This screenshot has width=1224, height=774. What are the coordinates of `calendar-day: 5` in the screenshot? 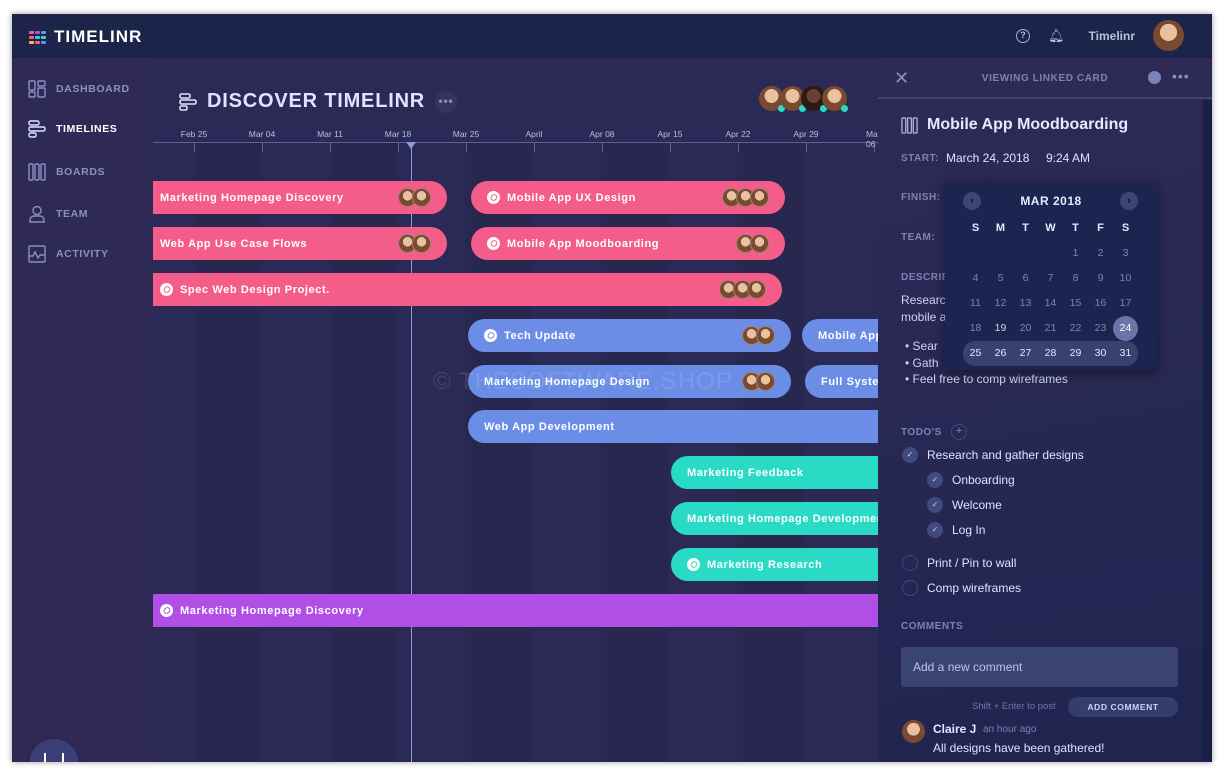 It's located at (1000, 278).